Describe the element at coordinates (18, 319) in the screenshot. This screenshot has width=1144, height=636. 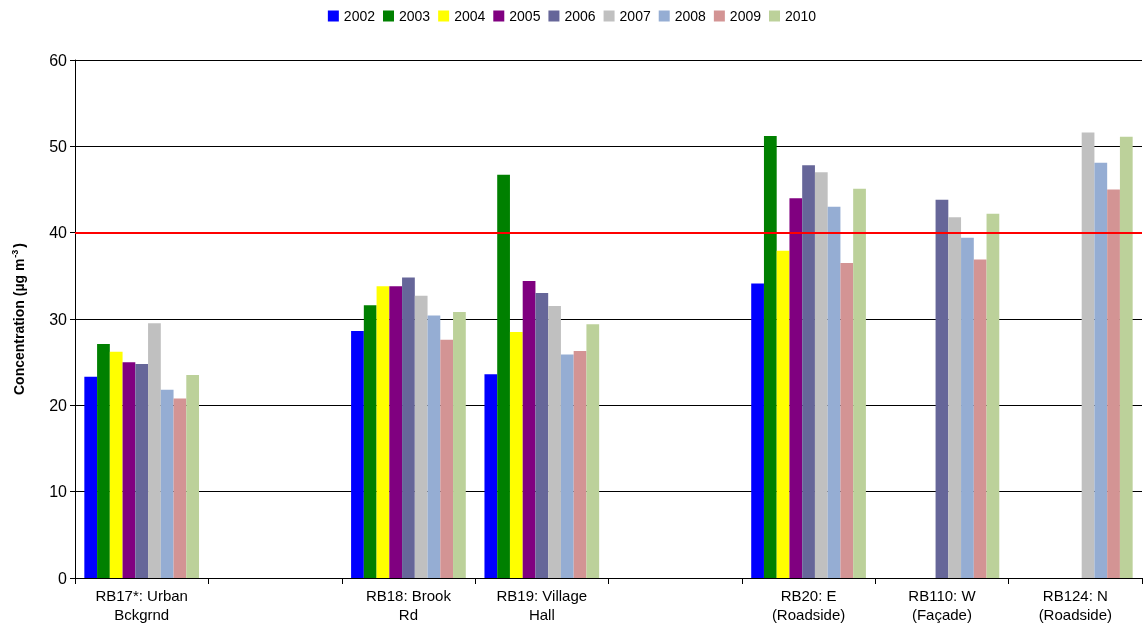
I see `y-axis-title: Concentration (µg m-3)` at that location.